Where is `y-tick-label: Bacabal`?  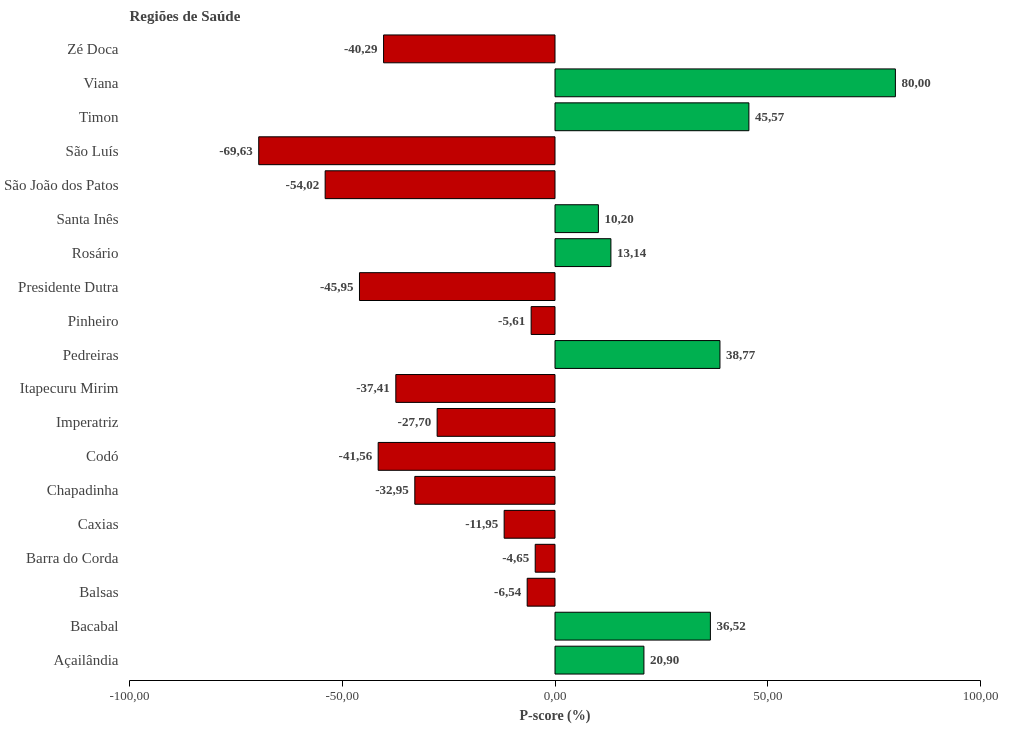
y-tick-label: Bacabal is located at coordinates (94, 626).